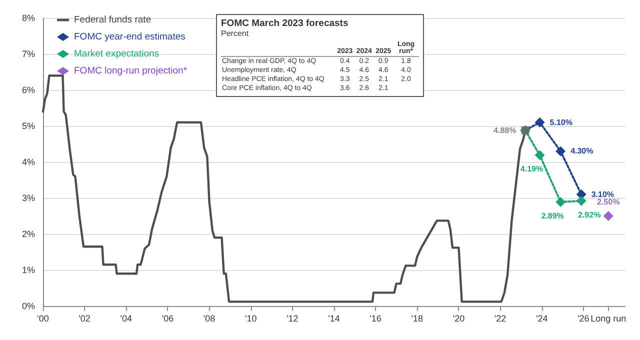 The image size is (640, 340). What do you see at coordinates (589, 215) in the screenshot?
I see `data-label: 2.92%` at bounding box center [589, 215].